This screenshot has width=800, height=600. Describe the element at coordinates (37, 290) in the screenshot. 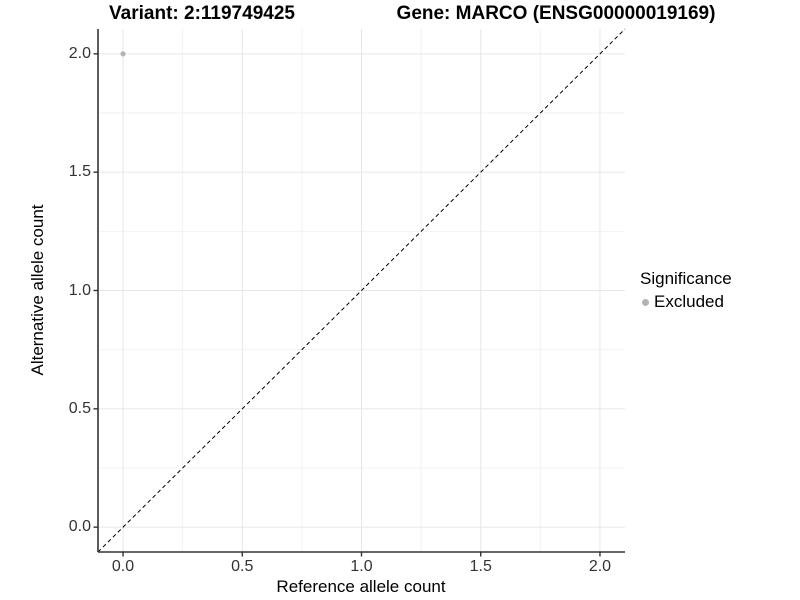

I see `y-axis-title: Alternative allele count` at that location.